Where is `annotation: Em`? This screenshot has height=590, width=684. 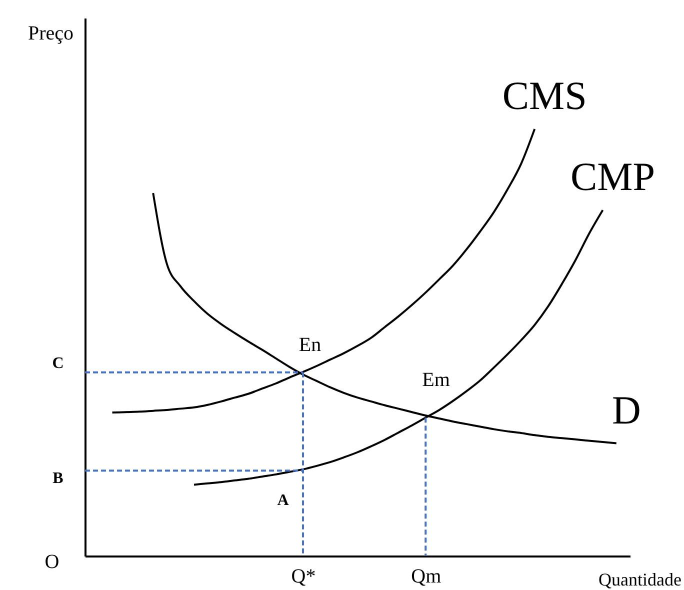
annotation: Em is located at coordinates (436, 380).